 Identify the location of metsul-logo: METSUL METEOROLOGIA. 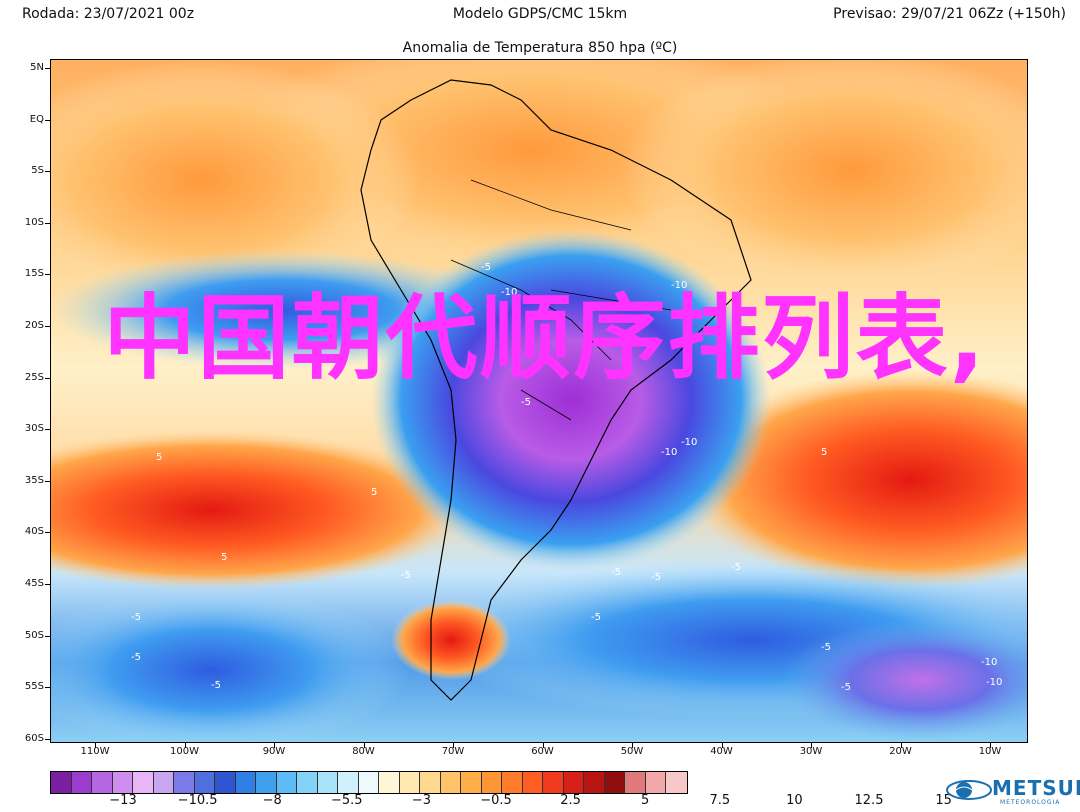
(1012, 790).